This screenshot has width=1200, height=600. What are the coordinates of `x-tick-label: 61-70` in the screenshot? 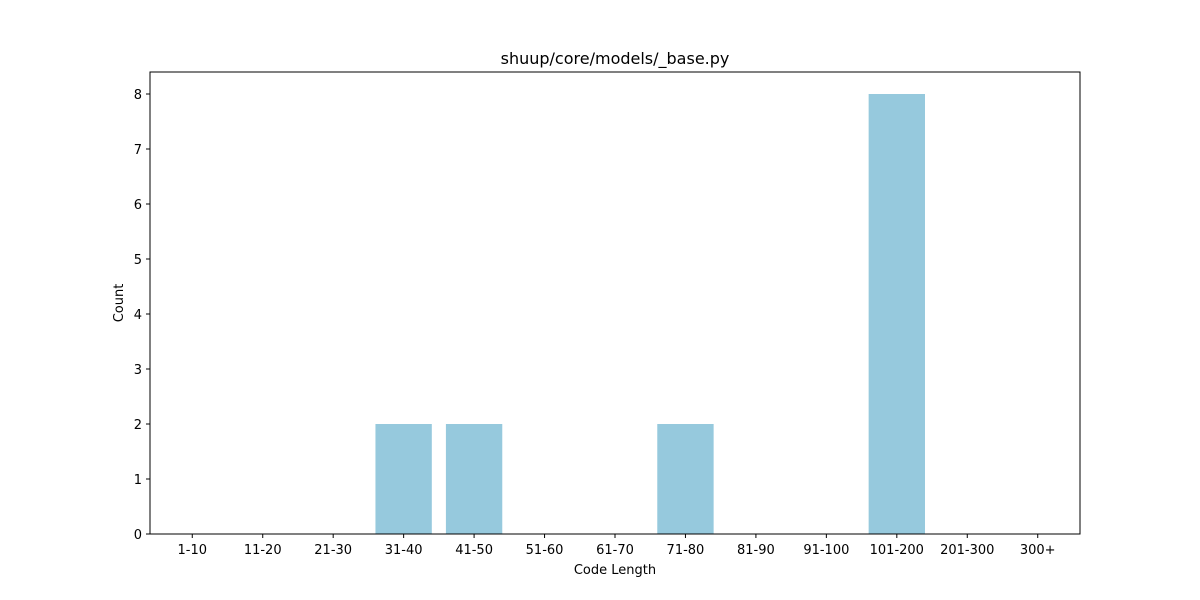 It's located at (615, 550).